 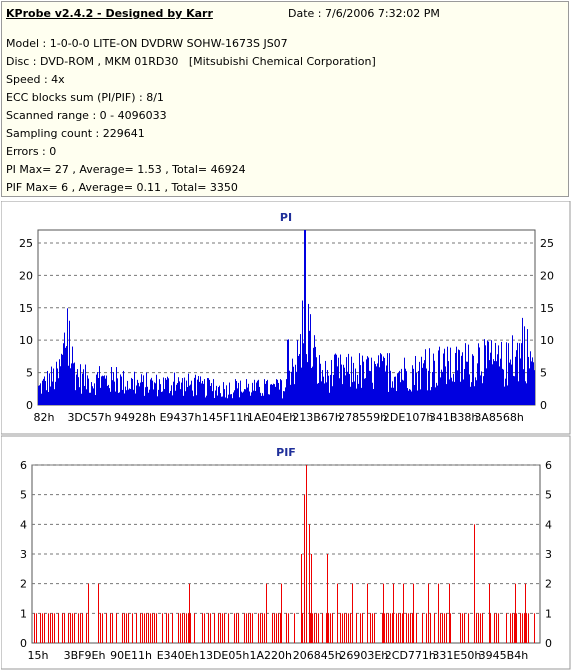 I want to click on pi-ytick-right-label: 5, so click(x=543, y=373).